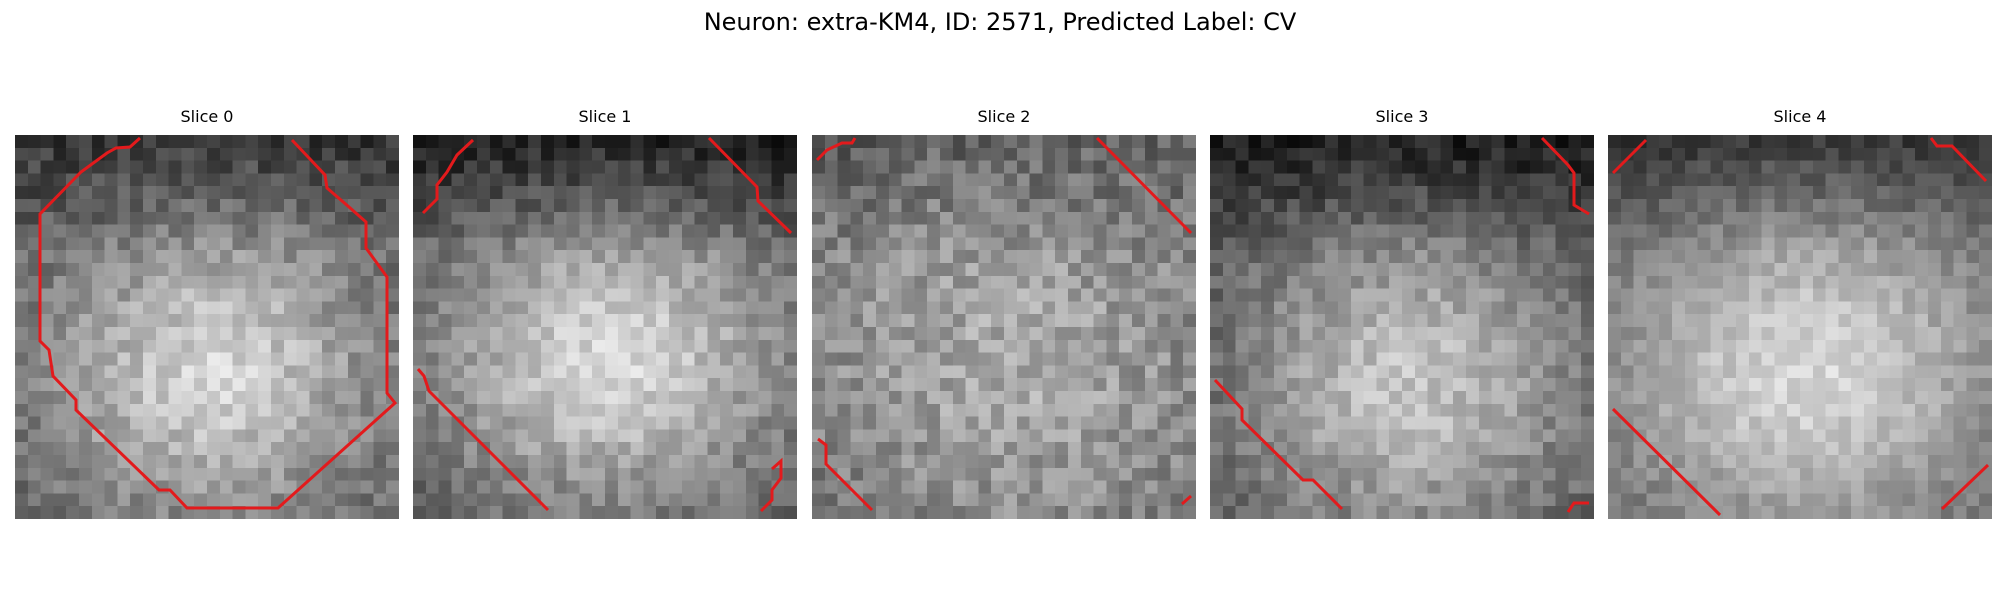 This screenshot has height=600, width=2000. I want to click on slice-title: Slice 4, so click(1800, 116).